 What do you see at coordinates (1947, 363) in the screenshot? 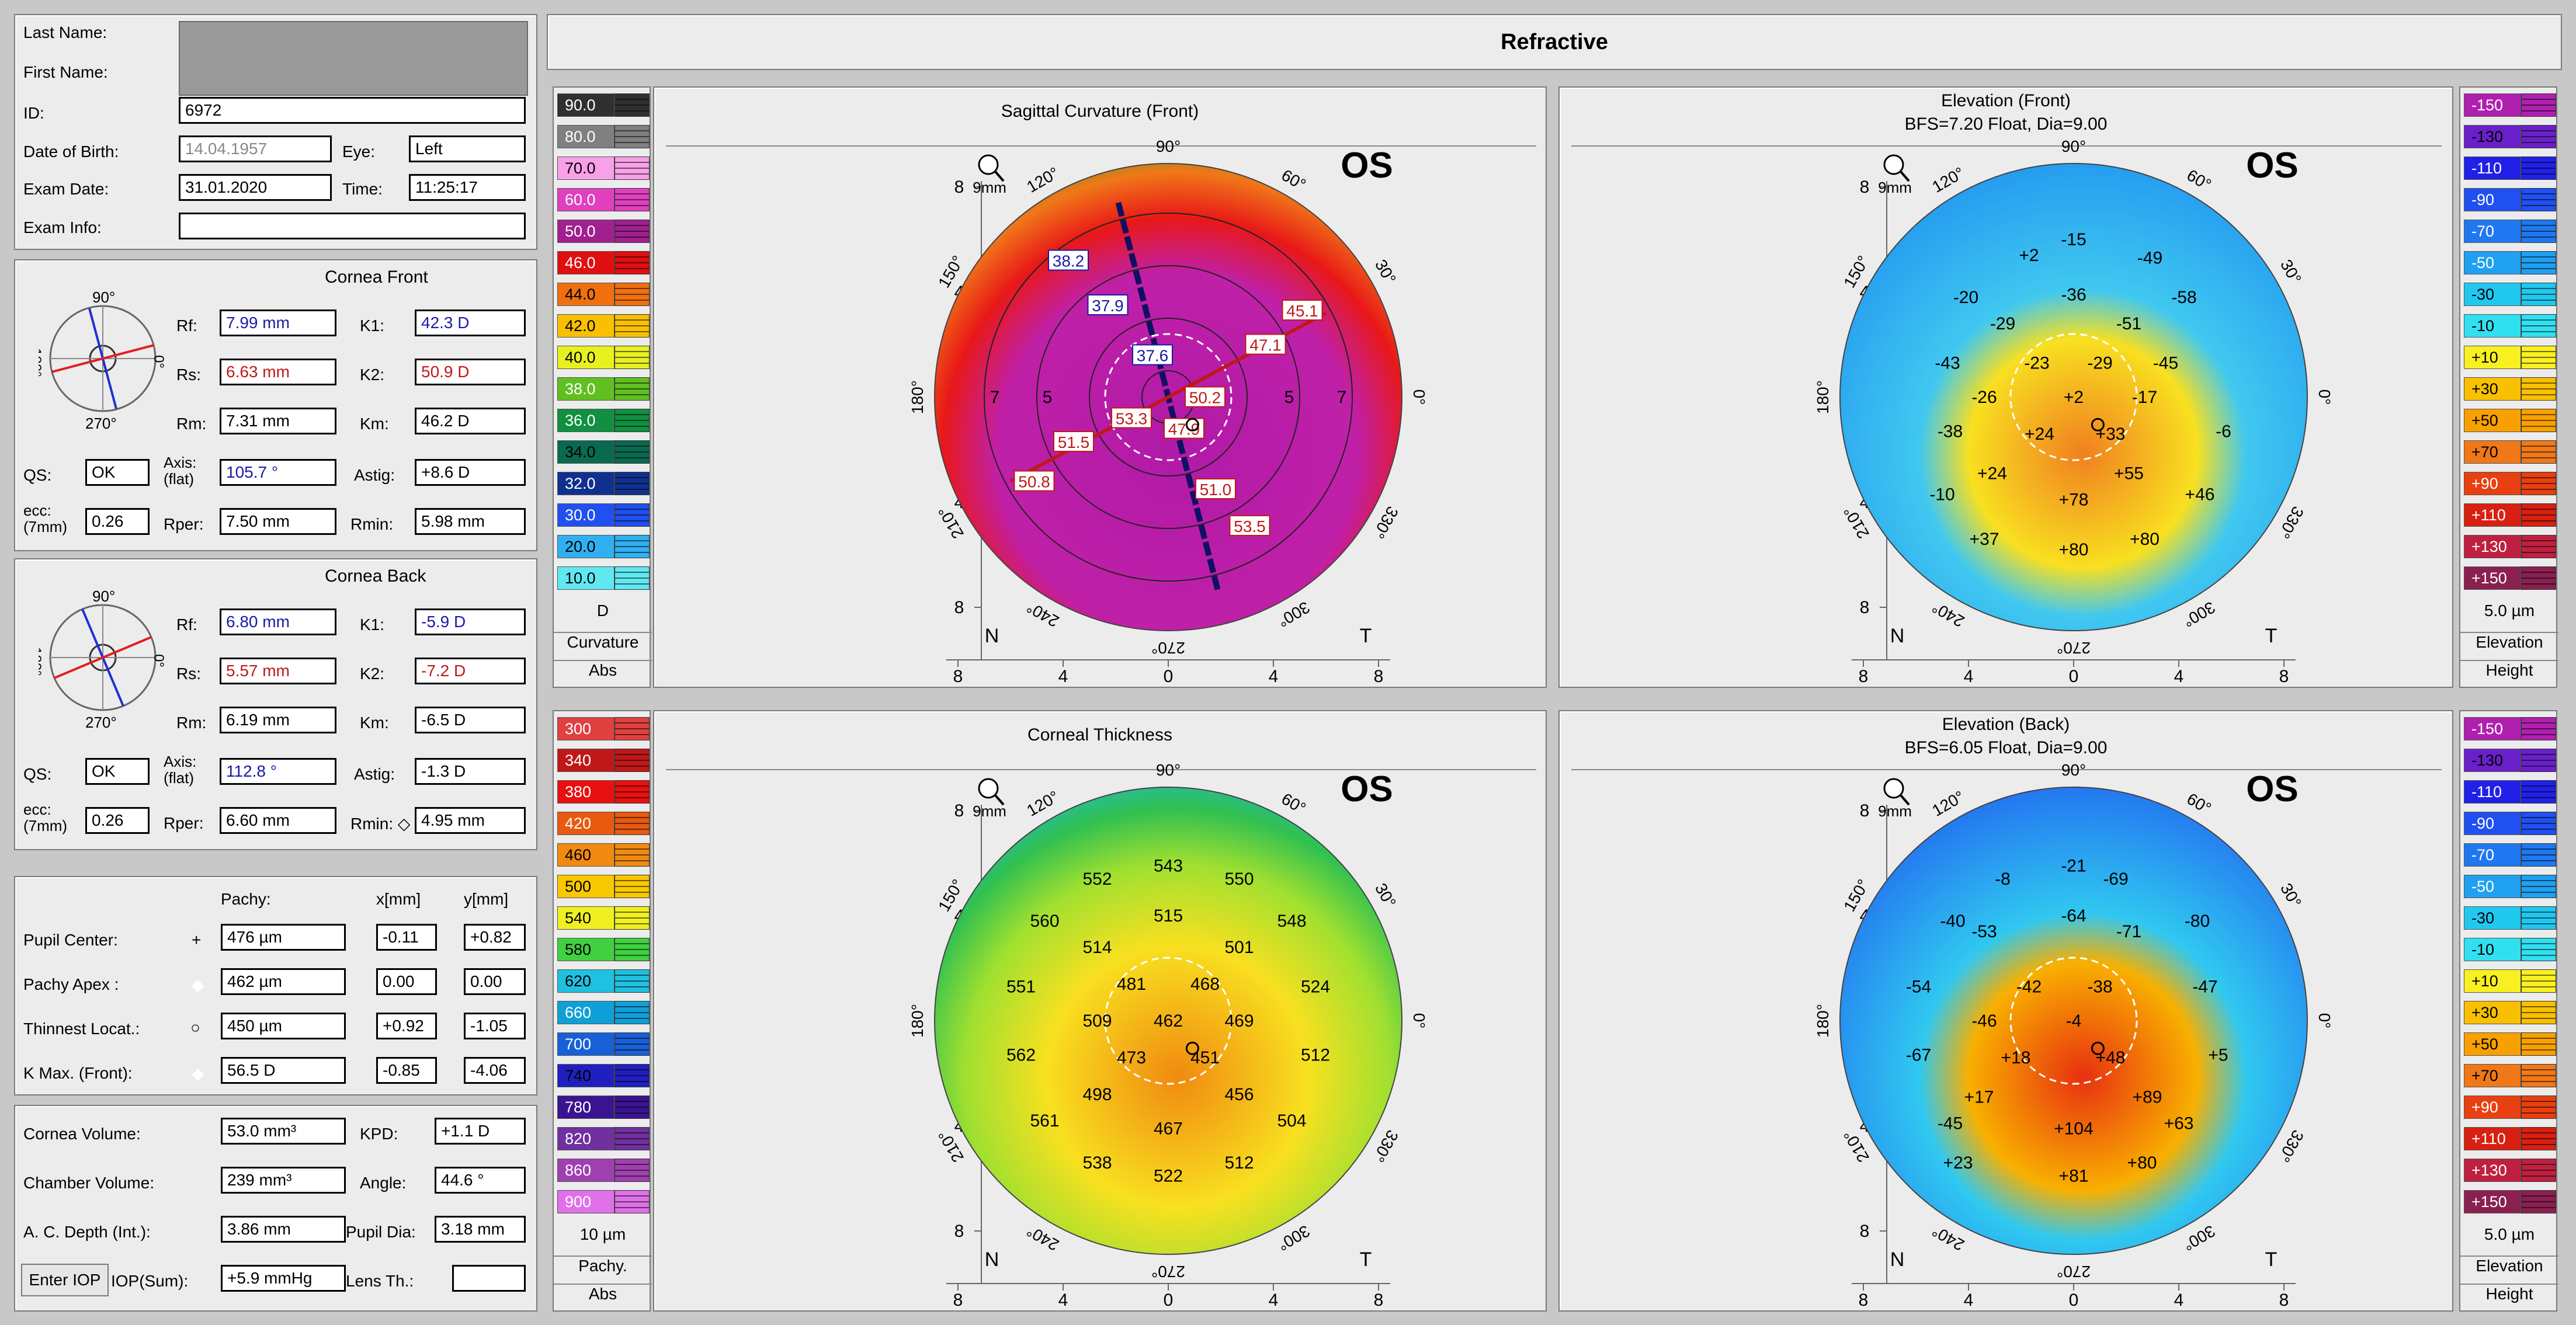
I see `elevation-front-value-label: -43` at bounding box center [1947, 363].